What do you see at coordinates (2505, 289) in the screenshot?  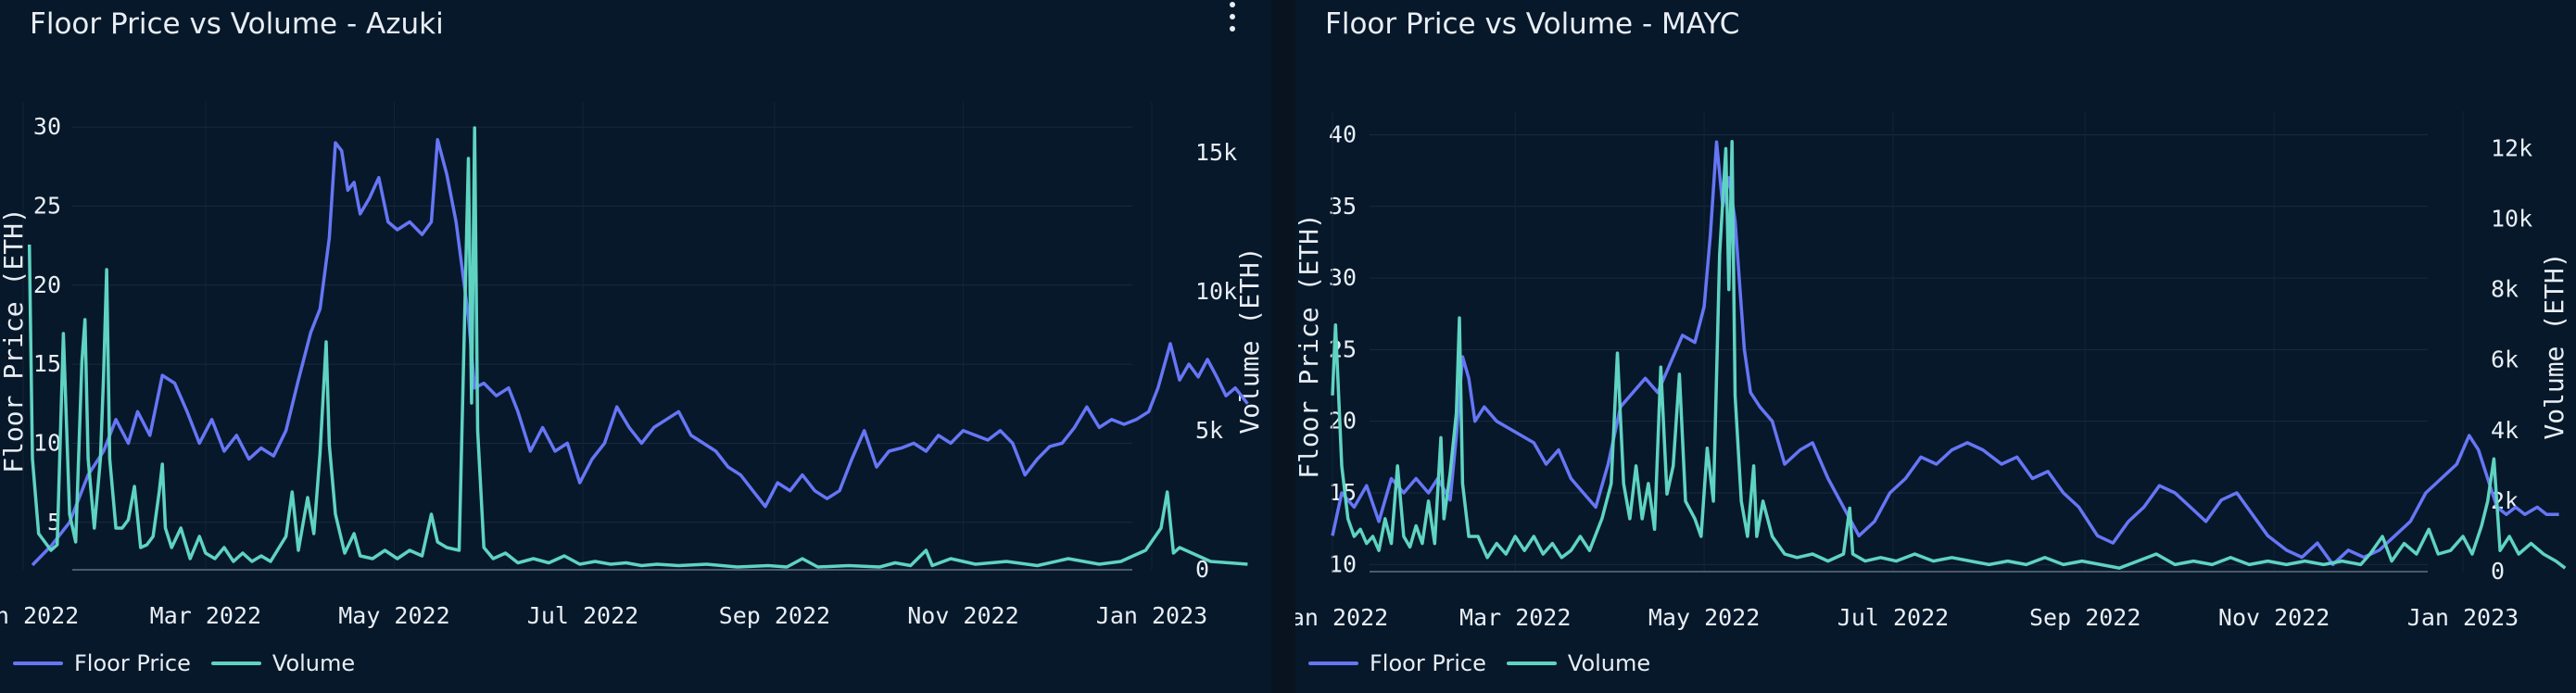 I see `y-right-tick-label: 8k` at bounding box center [2505, 289].